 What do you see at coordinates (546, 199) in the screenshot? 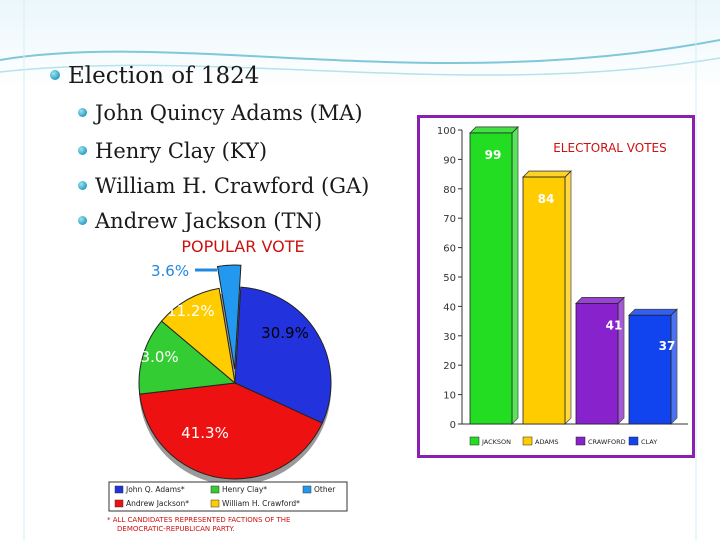
I see `bar-value-label: 84` at bounding box center [546, 199].